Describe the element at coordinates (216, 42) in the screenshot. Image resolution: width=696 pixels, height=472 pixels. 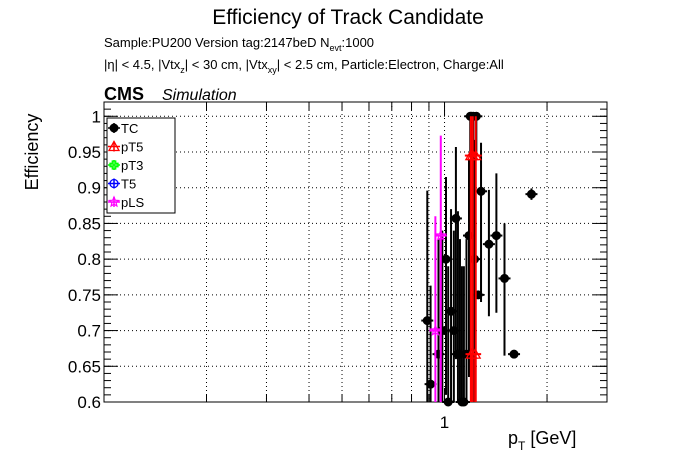
I see `sample-info-text: Sample:PU200 Version tag:2147beD N` at that location.